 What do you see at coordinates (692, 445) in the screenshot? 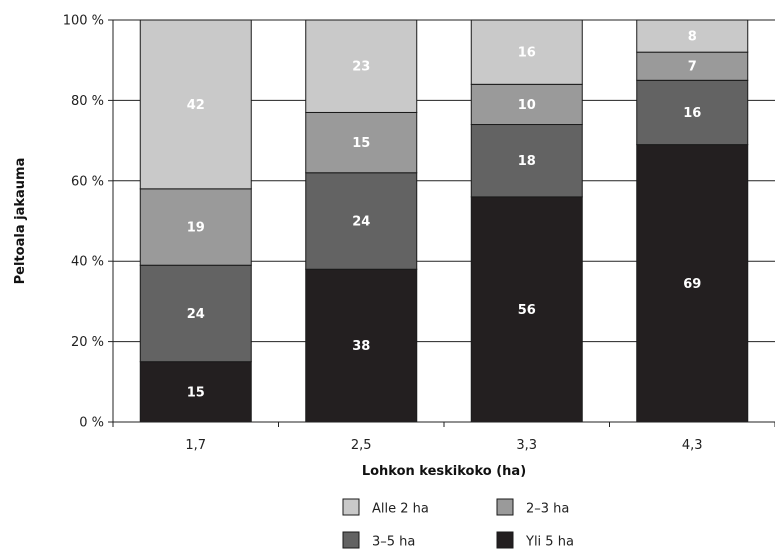
I see `x-tick-label: 4,3` at bounding box center [692, 445].